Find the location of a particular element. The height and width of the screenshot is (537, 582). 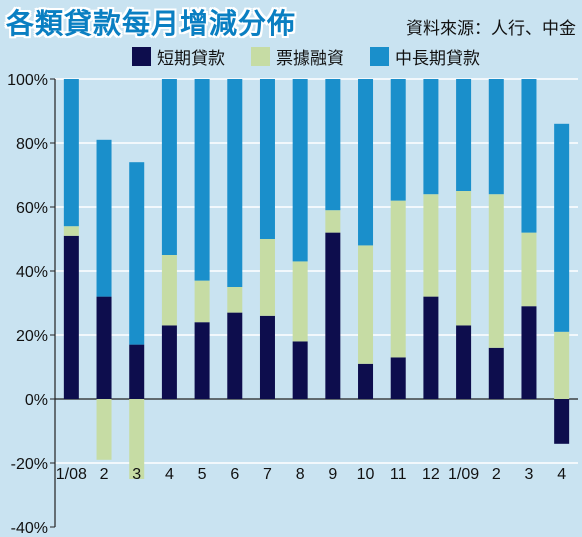

chart-title: 各類貸款每月增減分佈 is located at coordinates (151, 23).